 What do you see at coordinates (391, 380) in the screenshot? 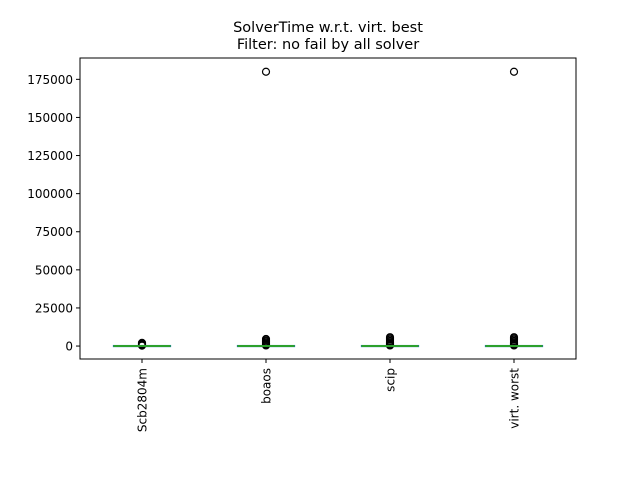
I see `x-tick-label: scip` at bounding box center [391, 380].